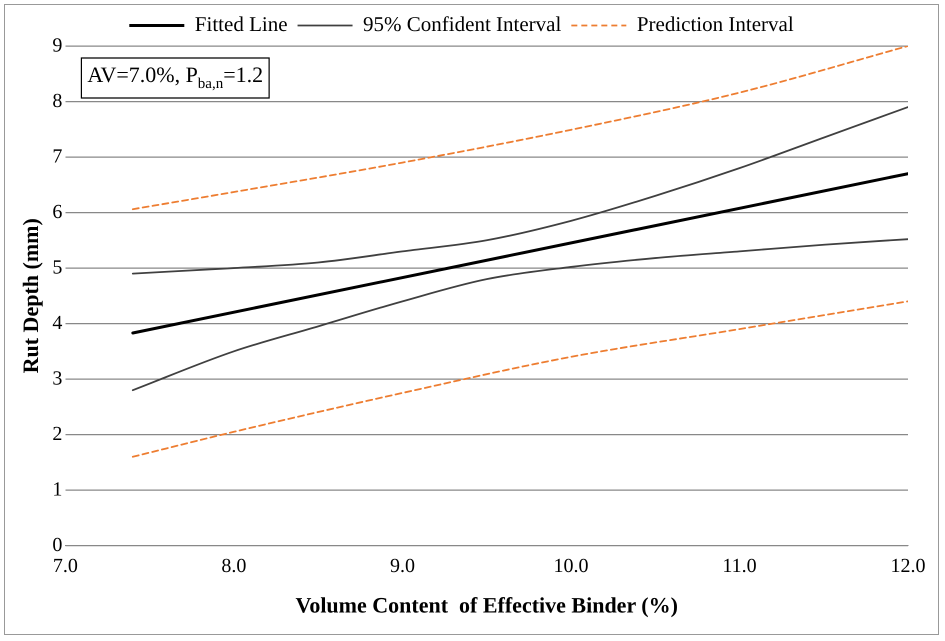  Describe the element at coordinates (570, 565) in the screenshot. I see `x-tick-label: 10.0` at that location.